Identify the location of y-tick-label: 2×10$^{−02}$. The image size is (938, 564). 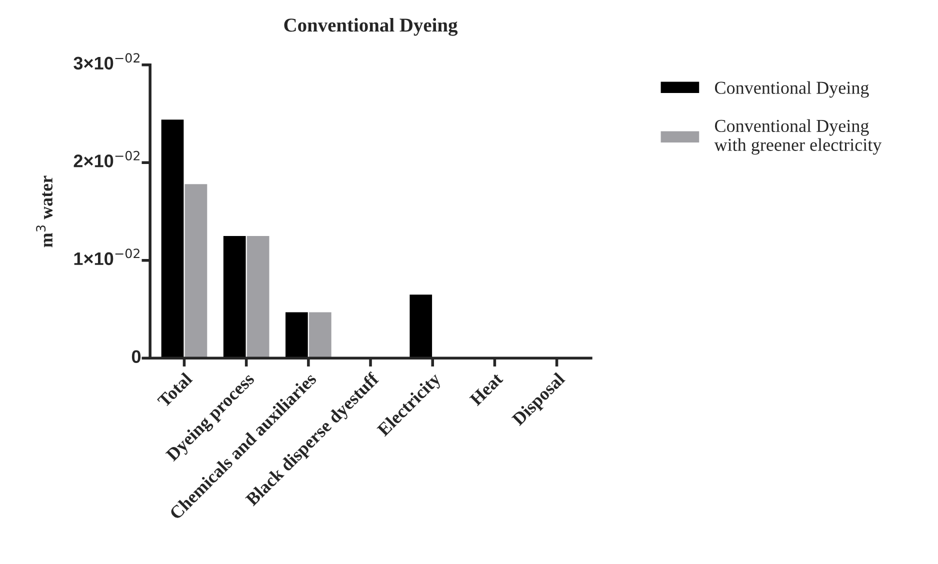
(107, 159).